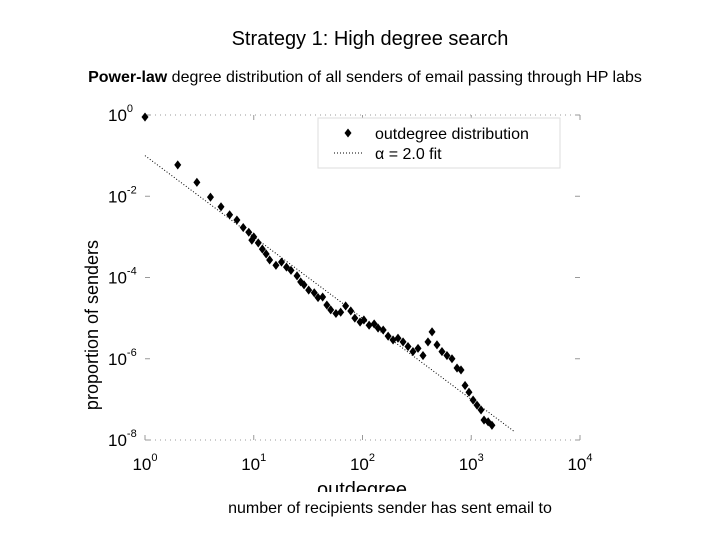 The height and width of the screenshot is (540, 720). Describe the element at coordinates (579, 463) in the screenshot. I see `x-tick-label: 10⁴` at that location.